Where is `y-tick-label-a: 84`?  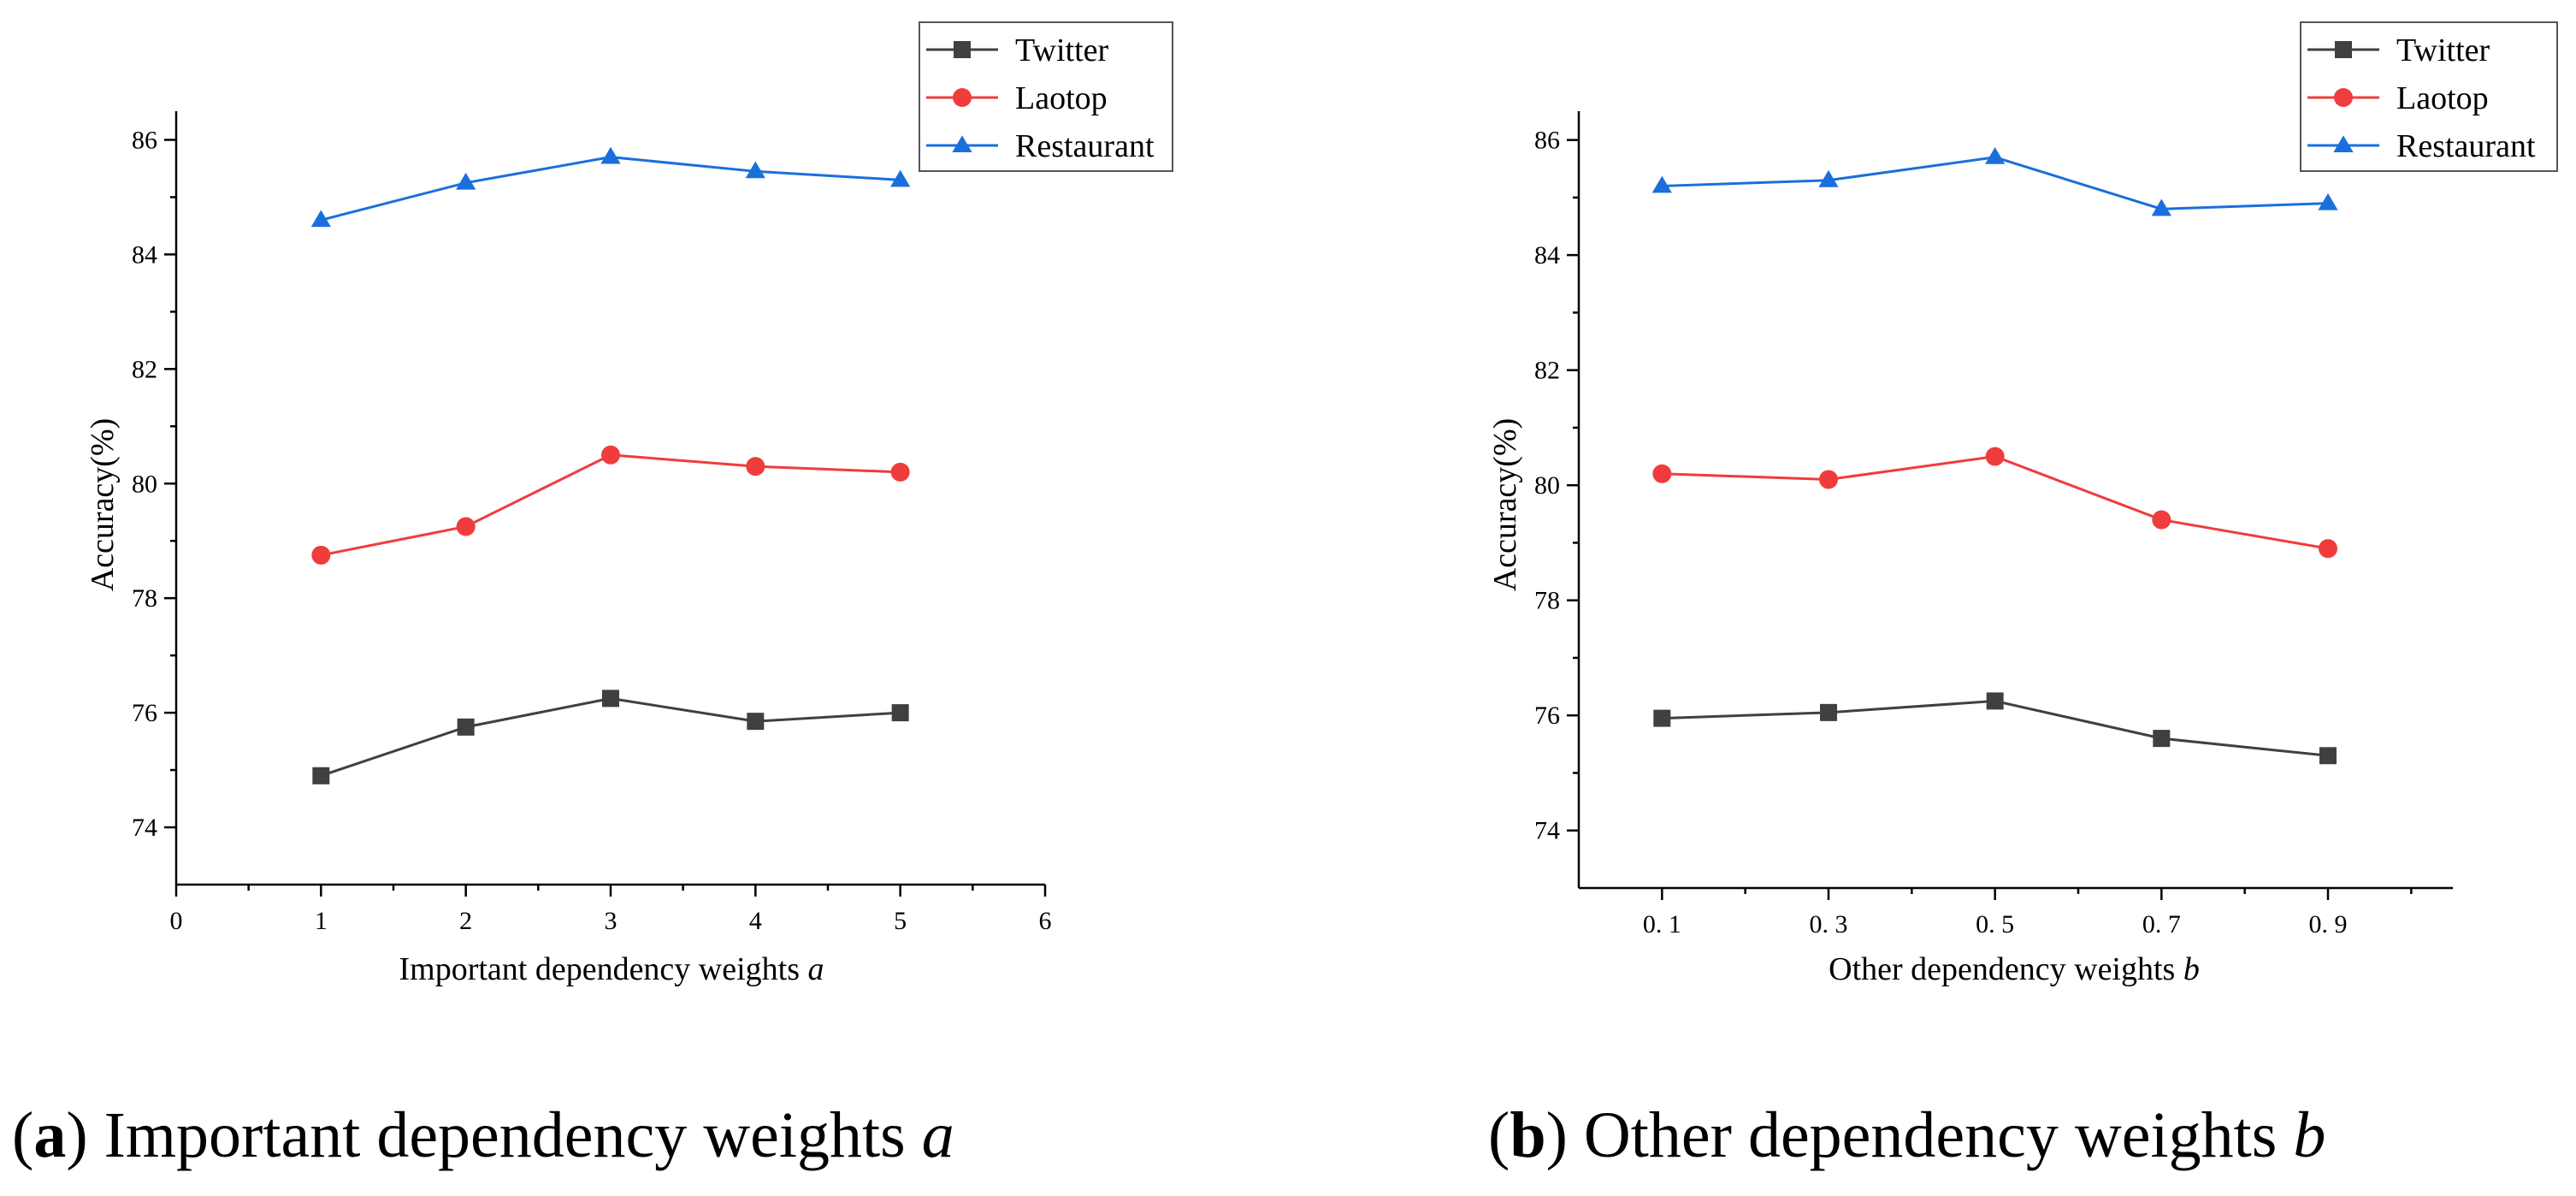
y-tick-label-a: 84 is located at coordinates (144, 255).